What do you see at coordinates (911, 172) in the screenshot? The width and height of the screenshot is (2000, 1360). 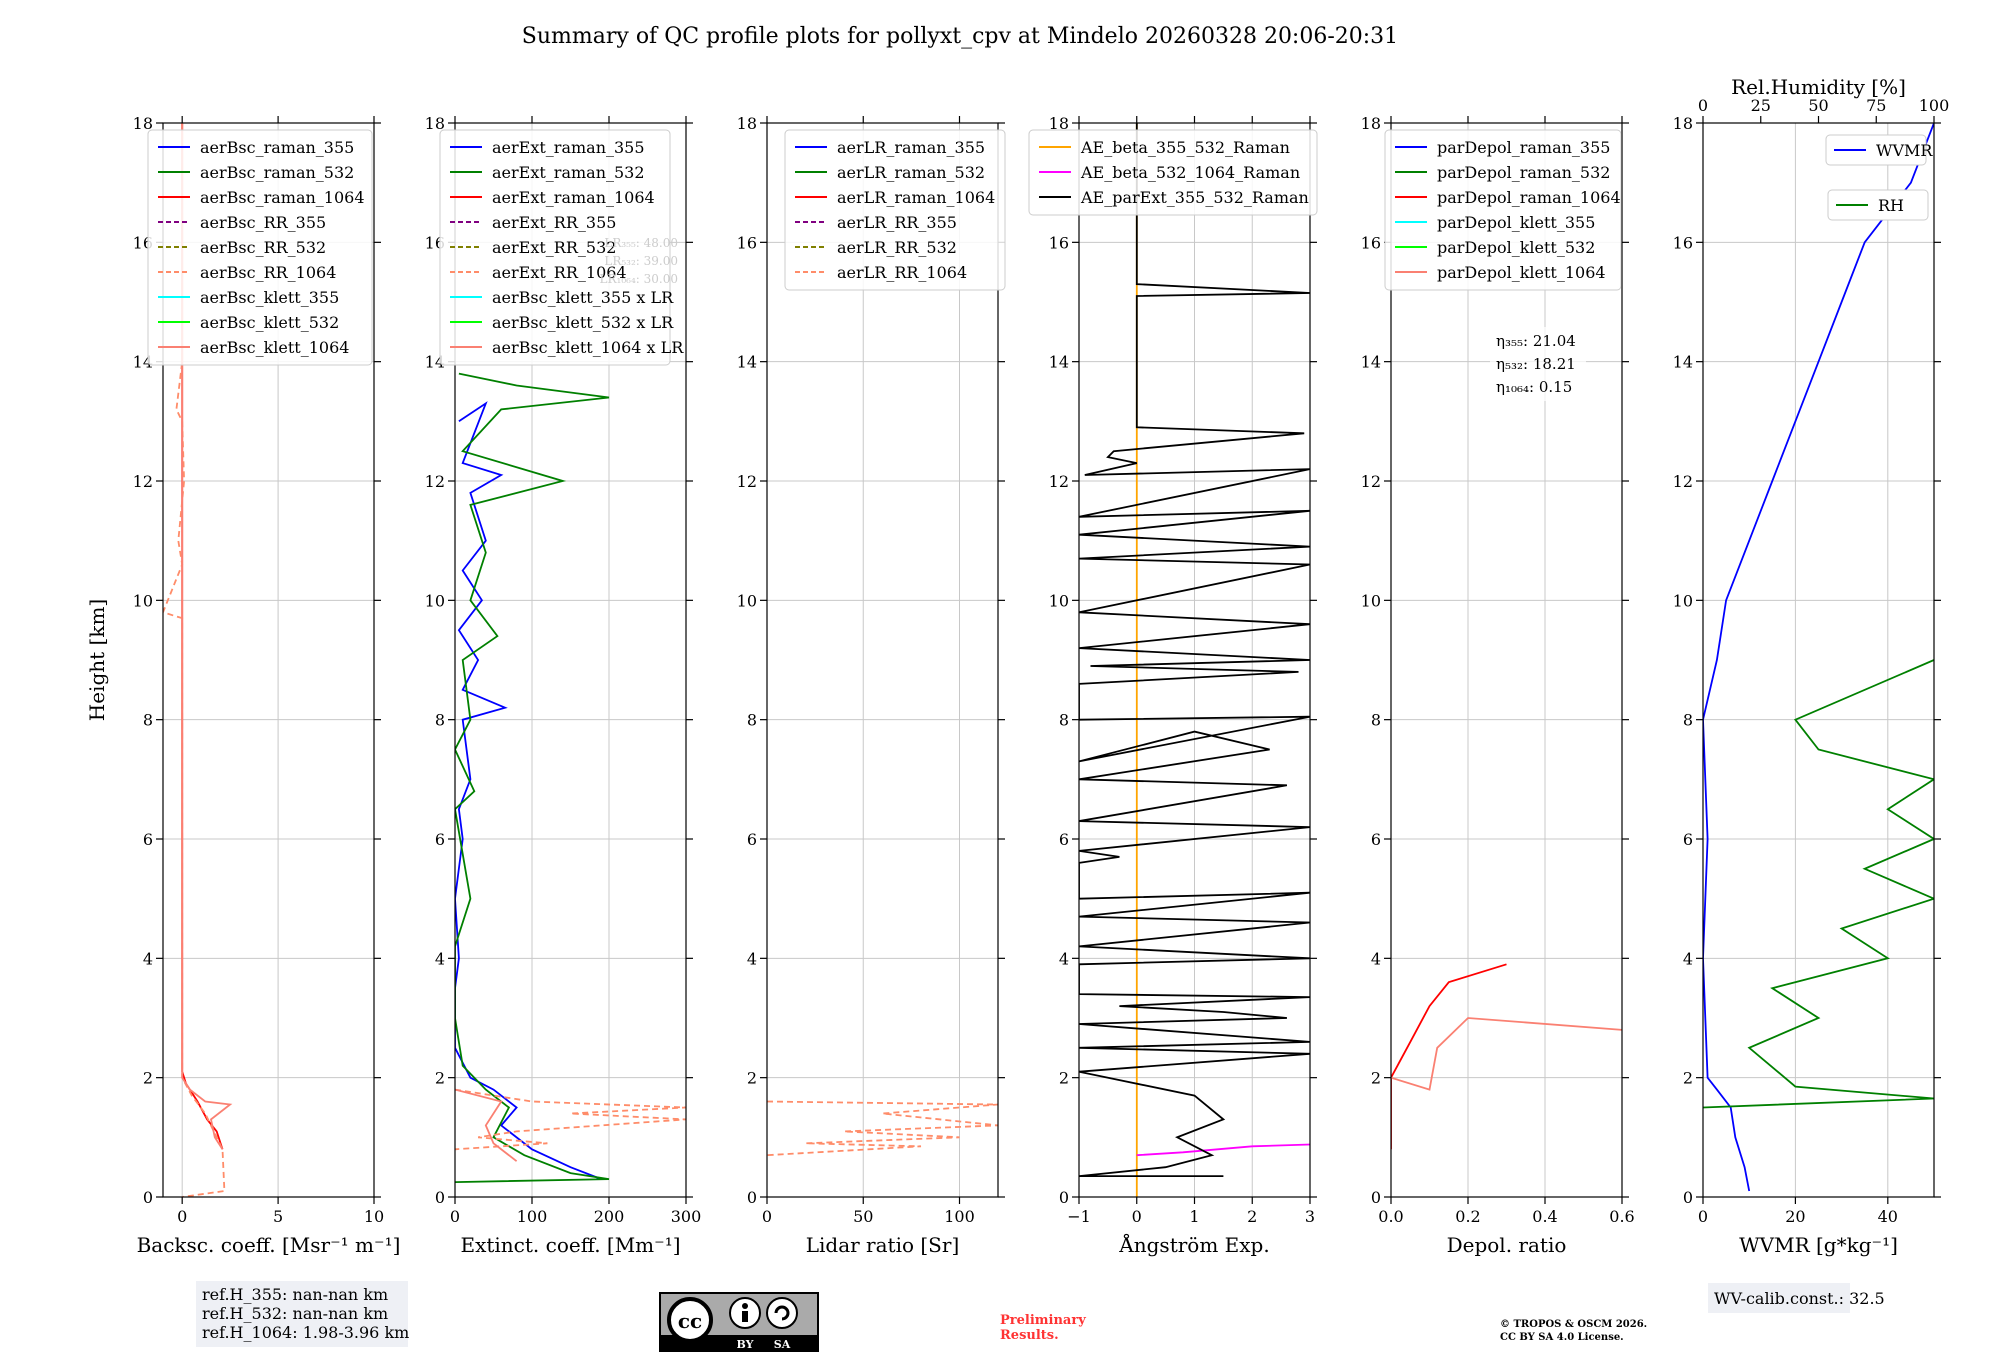 I see `legend-label-aerLR_raman_532: aerLR_raman_532` at bounding box center [911, 172].